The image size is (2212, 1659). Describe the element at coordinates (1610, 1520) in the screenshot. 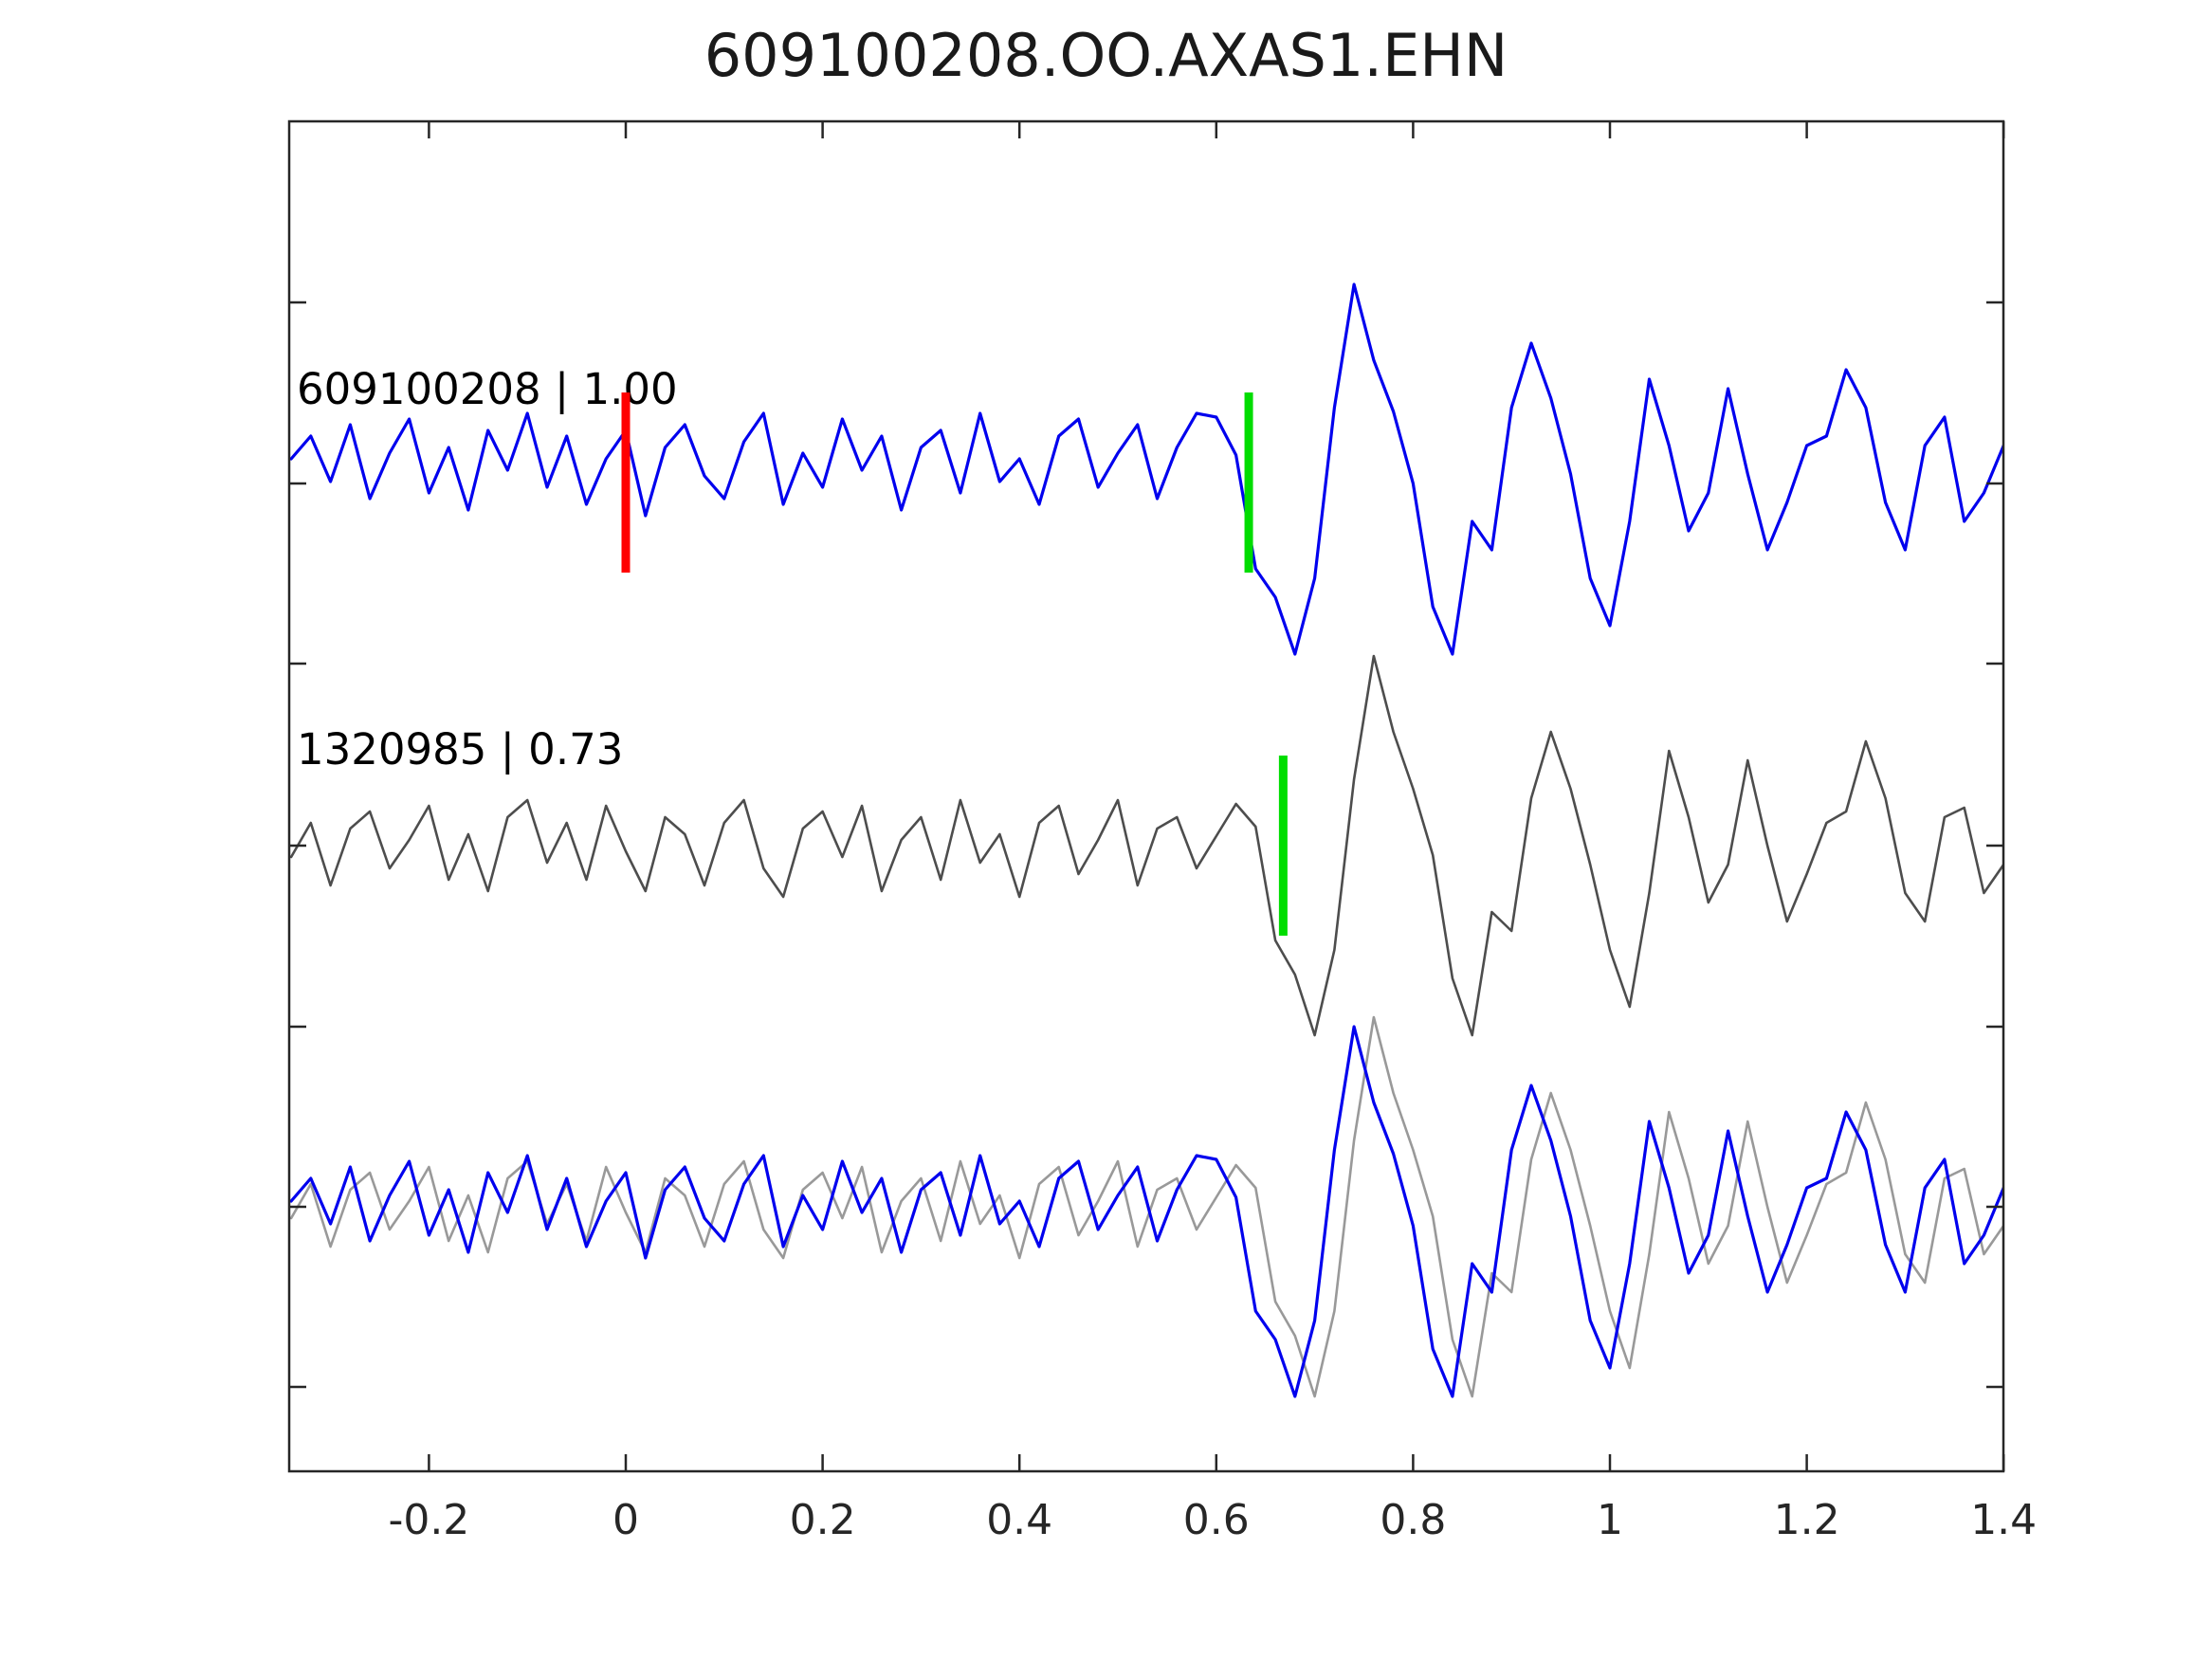

I see `x-tick-label-1: 1` at that location.